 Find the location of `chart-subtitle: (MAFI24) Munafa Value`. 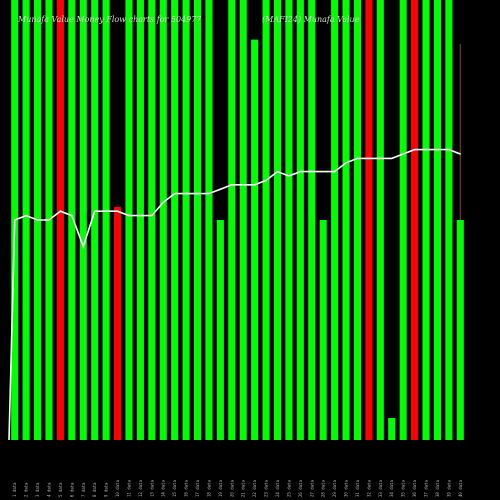

chart-subtitle: (MAFI24) Munafa Value is located at coordinates (311, 19).